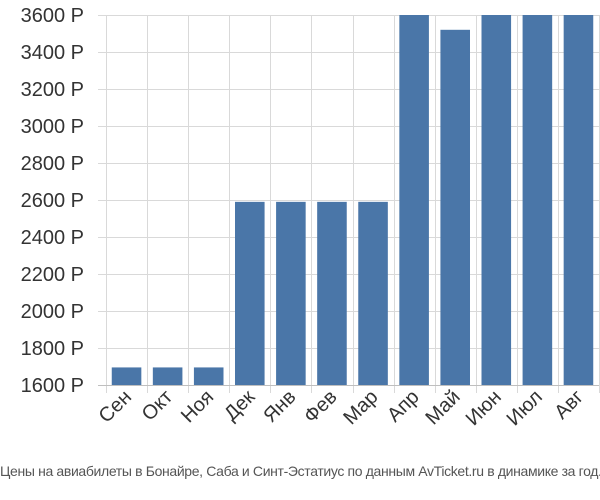 The image size is (600, 500). What do you see at coordinates (126, 376) in the screenshot?
I see `bar-Сен` at bounding box center [126, 376].